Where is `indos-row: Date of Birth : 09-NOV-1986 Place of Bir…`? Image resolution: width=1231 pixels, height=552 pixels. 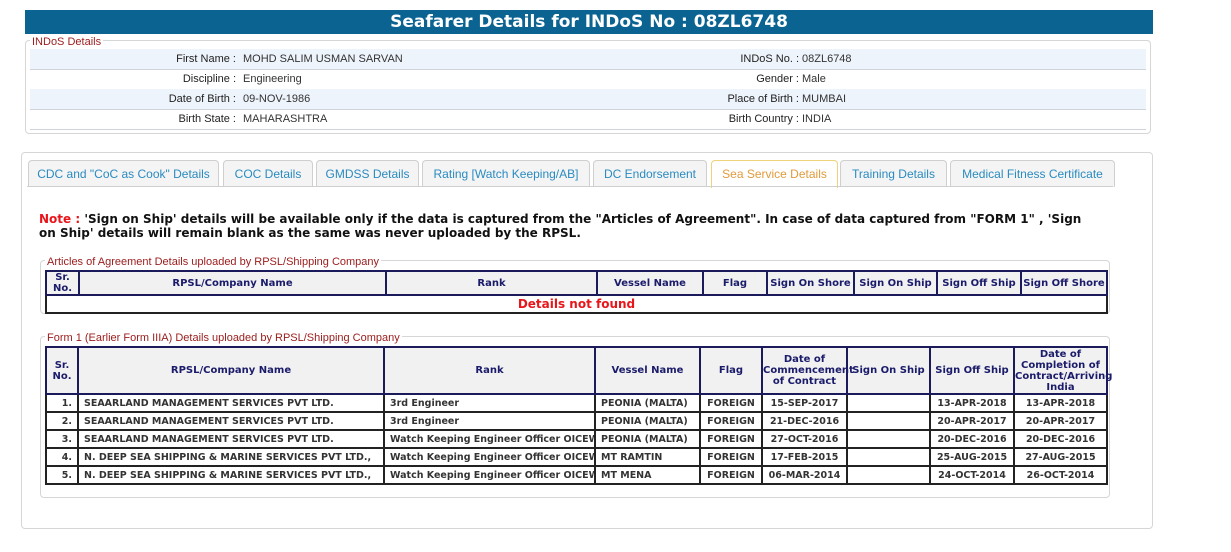
indos-row: Date of Birth : 09-NOV-1986 Place of Bir… is located at coordinates (588, 99).